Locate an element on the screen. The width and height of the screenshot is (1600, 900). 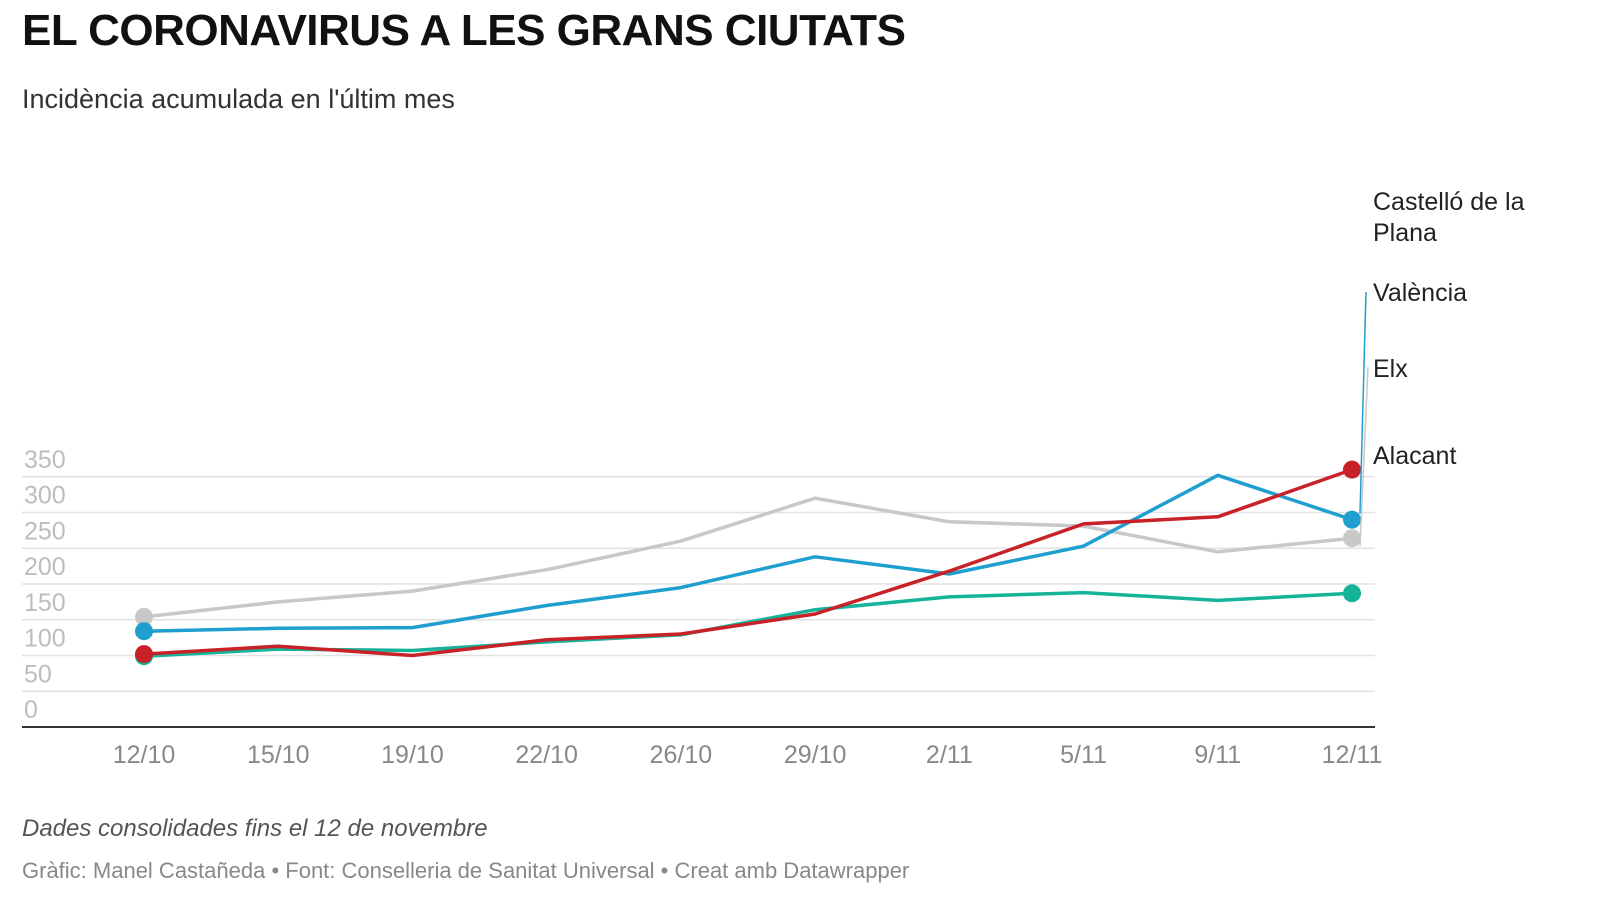
chart-title: EL CORONAVIRUS A LES GRANS CIUTATS is located at coordinates (464, 30).